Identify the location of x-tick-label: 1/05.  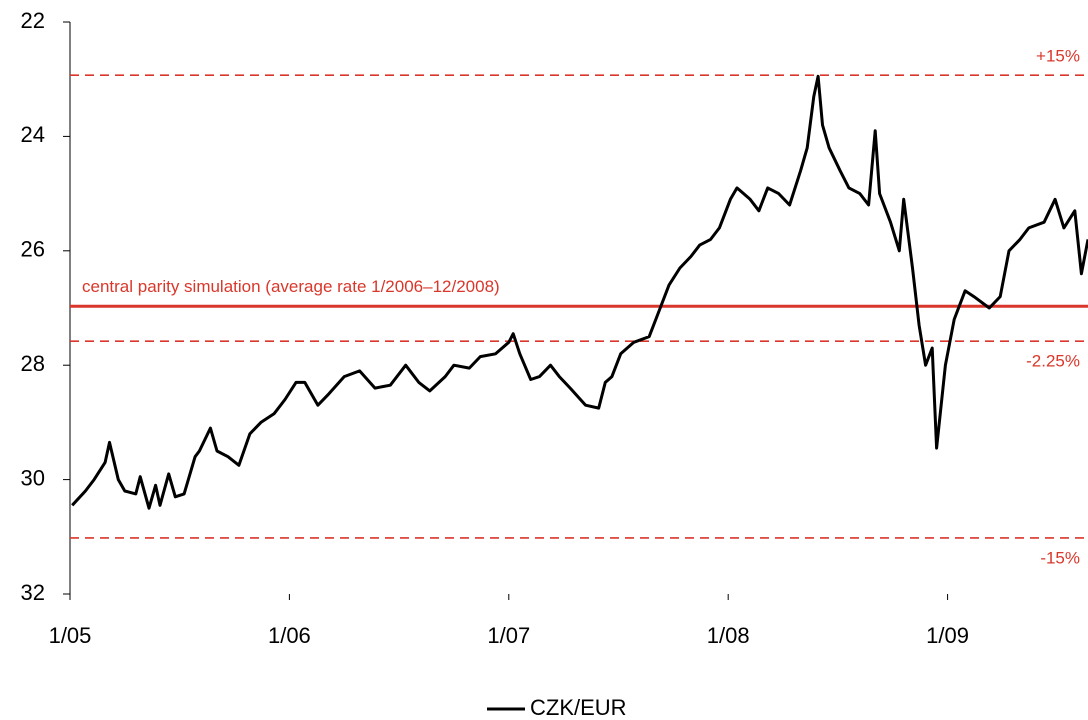
(70, 635).